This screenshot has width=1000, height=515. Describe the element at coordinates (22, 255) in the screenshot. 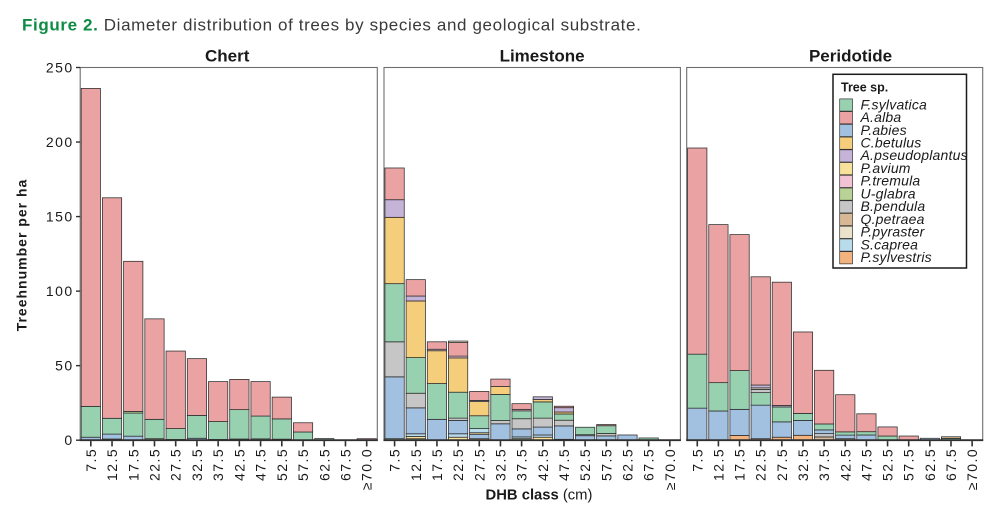

I see `svg-text: Treehnumber per ha` at that location.